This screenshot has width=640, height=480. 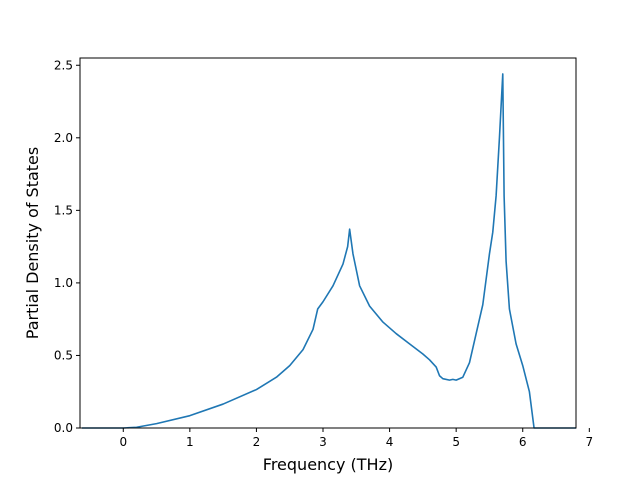 I want to click on x-tick-label: 2, so click(x=257, y=442).